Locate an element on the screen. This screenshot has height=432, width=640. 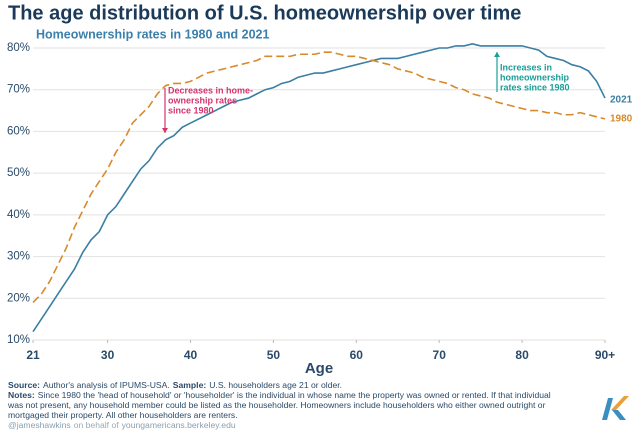
annotation: homeownership is located at coordinates (535, 77).